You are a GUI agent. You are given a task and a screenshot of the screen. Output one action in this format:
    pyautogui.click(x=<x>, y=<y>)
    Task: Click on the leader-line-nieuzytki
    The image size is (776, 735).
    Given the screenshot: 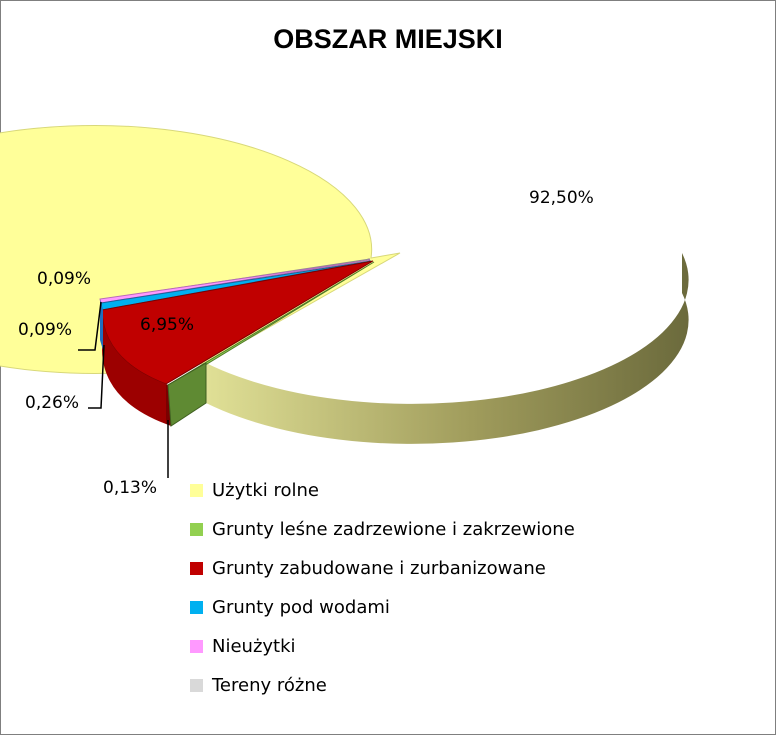 What is the action you would take?
    pyautogui.click(x=90, y=326)
    